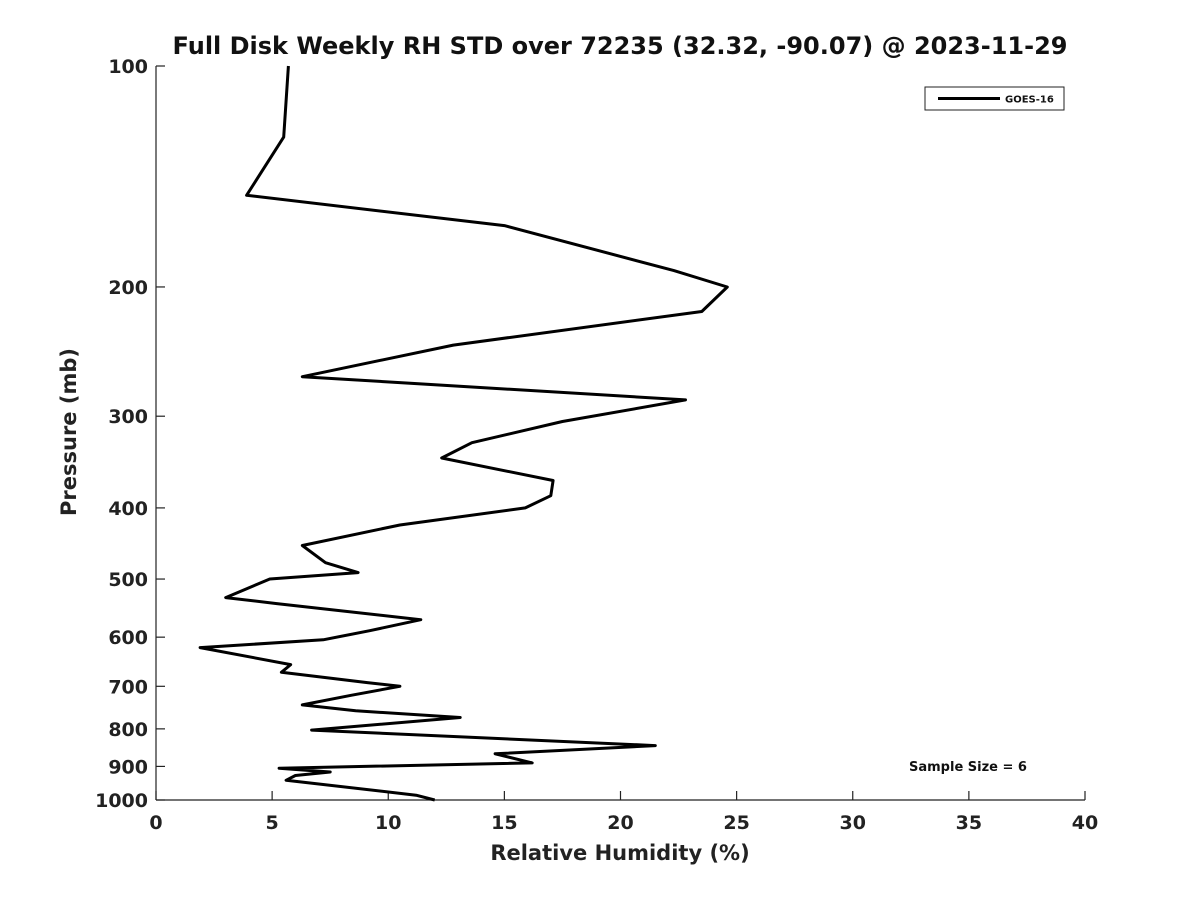  Describe the element at coordinates (969, 823) in the screenshot. I see `x-tick-label: 35` at that location.